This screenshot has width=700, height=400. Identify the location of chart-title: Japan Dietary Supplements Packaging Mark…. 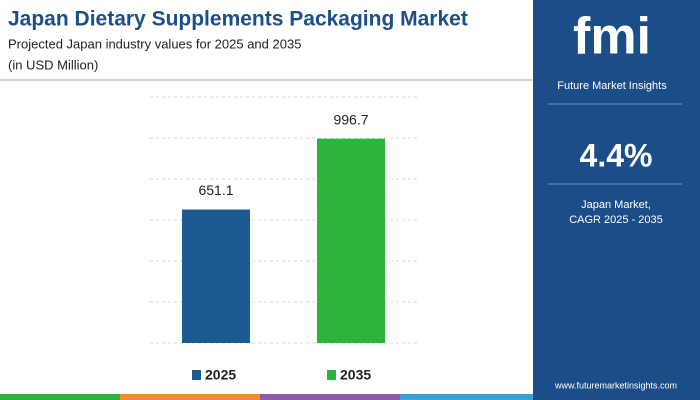
(238, 19).